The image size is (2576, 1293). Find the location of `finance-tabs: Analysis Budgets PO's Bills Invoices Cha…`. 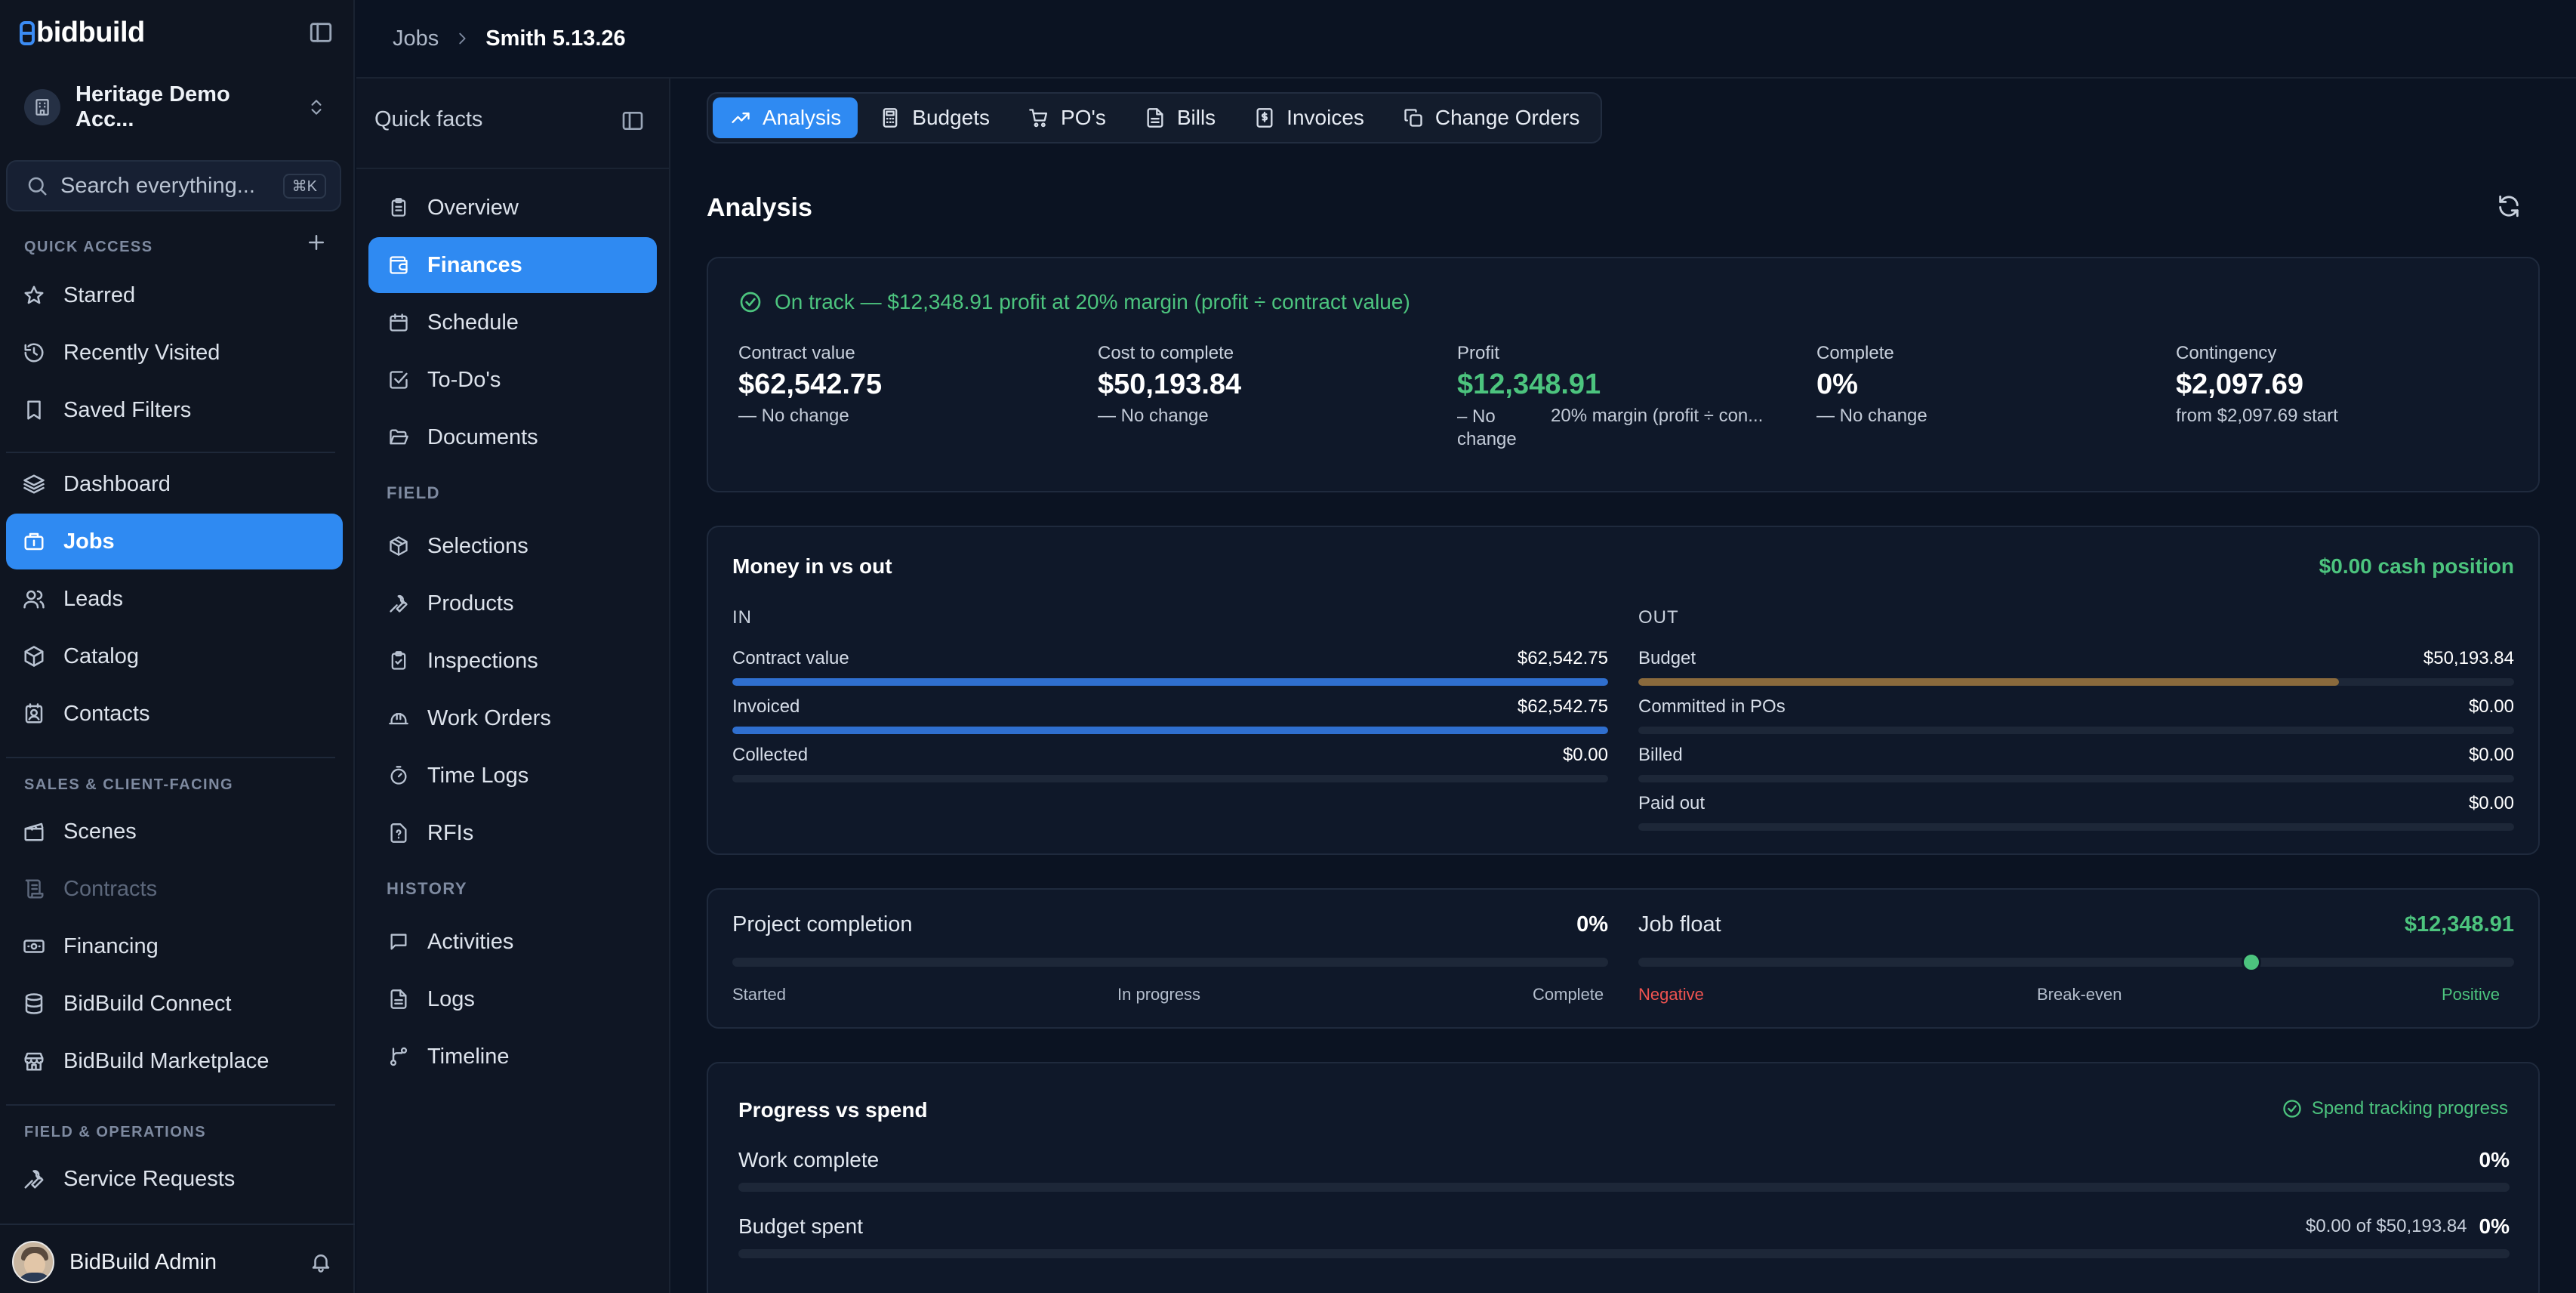

finance-tabs: Analysis Budgets PO's Bills Invoices Cha… is located at coordinates (1155, 117).